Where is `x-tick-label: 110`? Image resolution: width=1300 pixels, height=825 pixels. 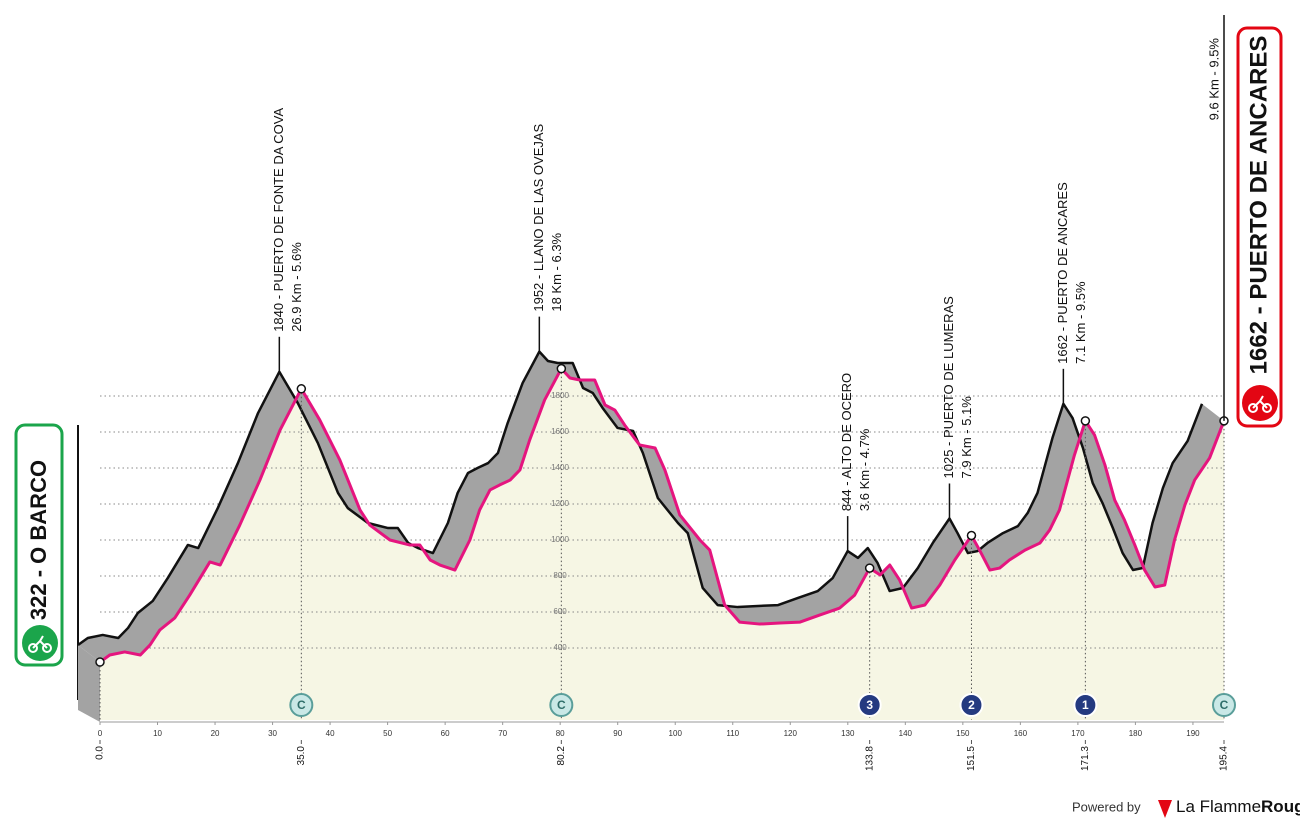 x-tick-label: 110 is located at coordinates (732, 733).